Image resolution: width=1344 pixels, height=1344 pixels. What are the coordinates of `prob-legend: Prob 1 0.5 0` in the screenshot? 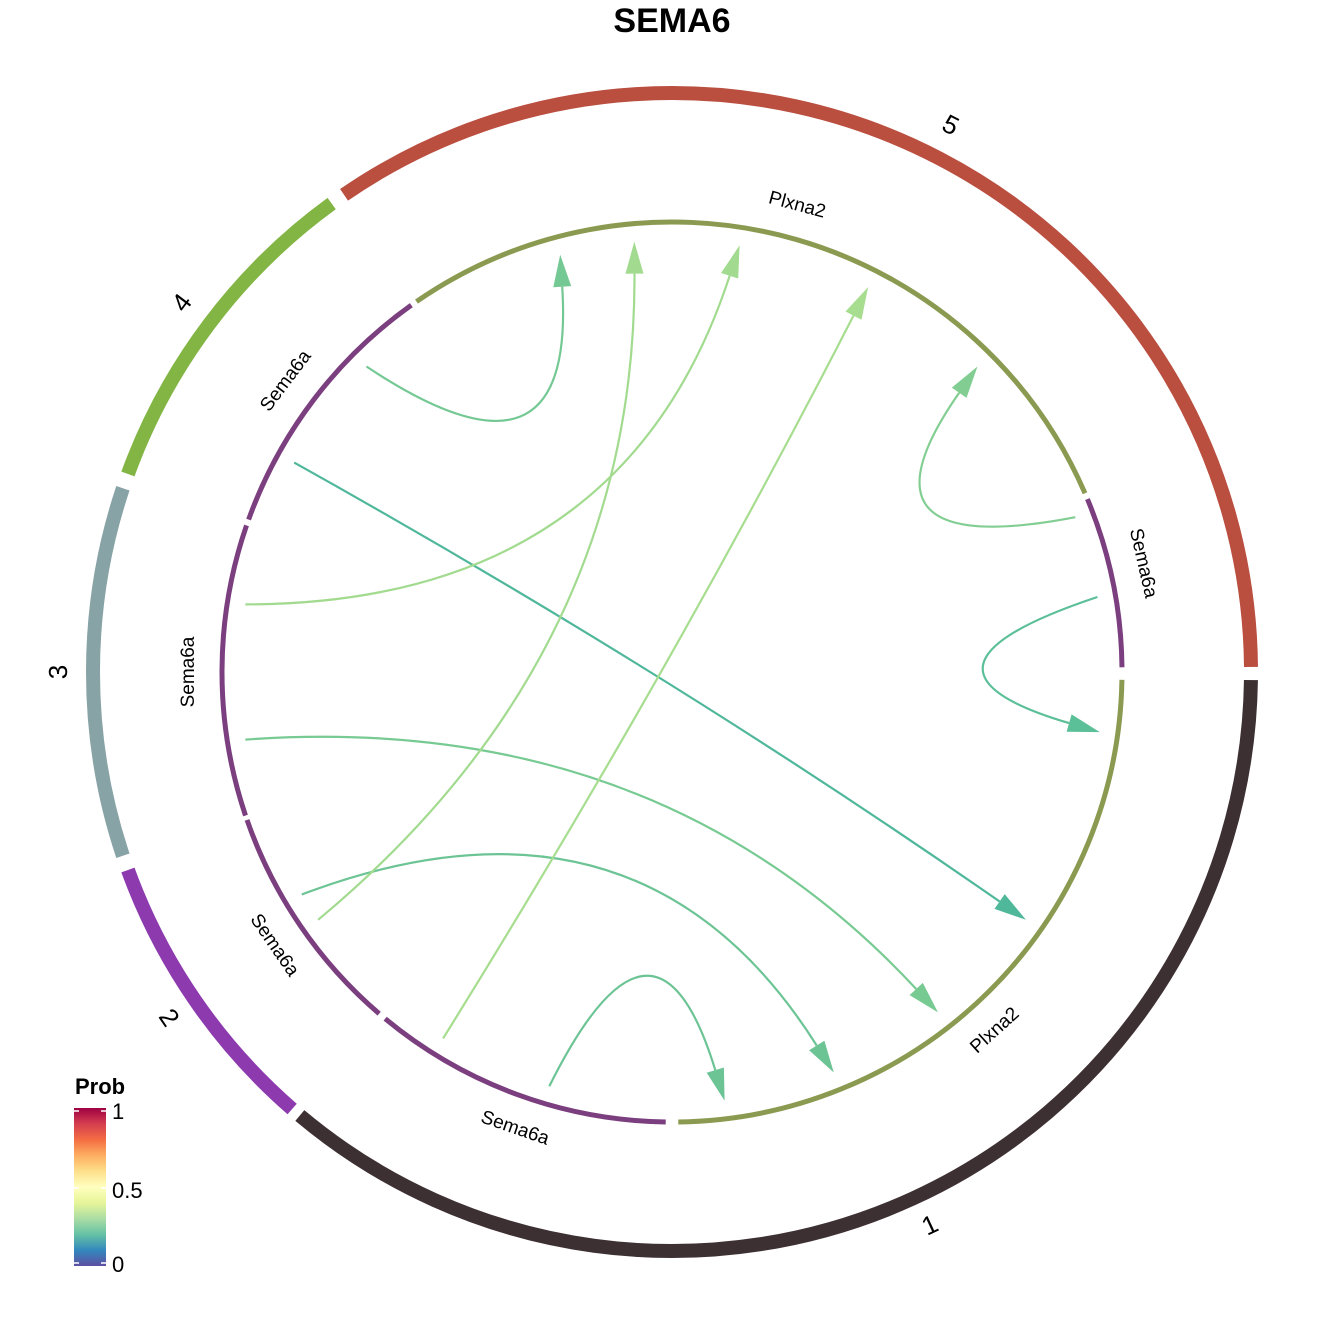 It's located at (108, 1175).